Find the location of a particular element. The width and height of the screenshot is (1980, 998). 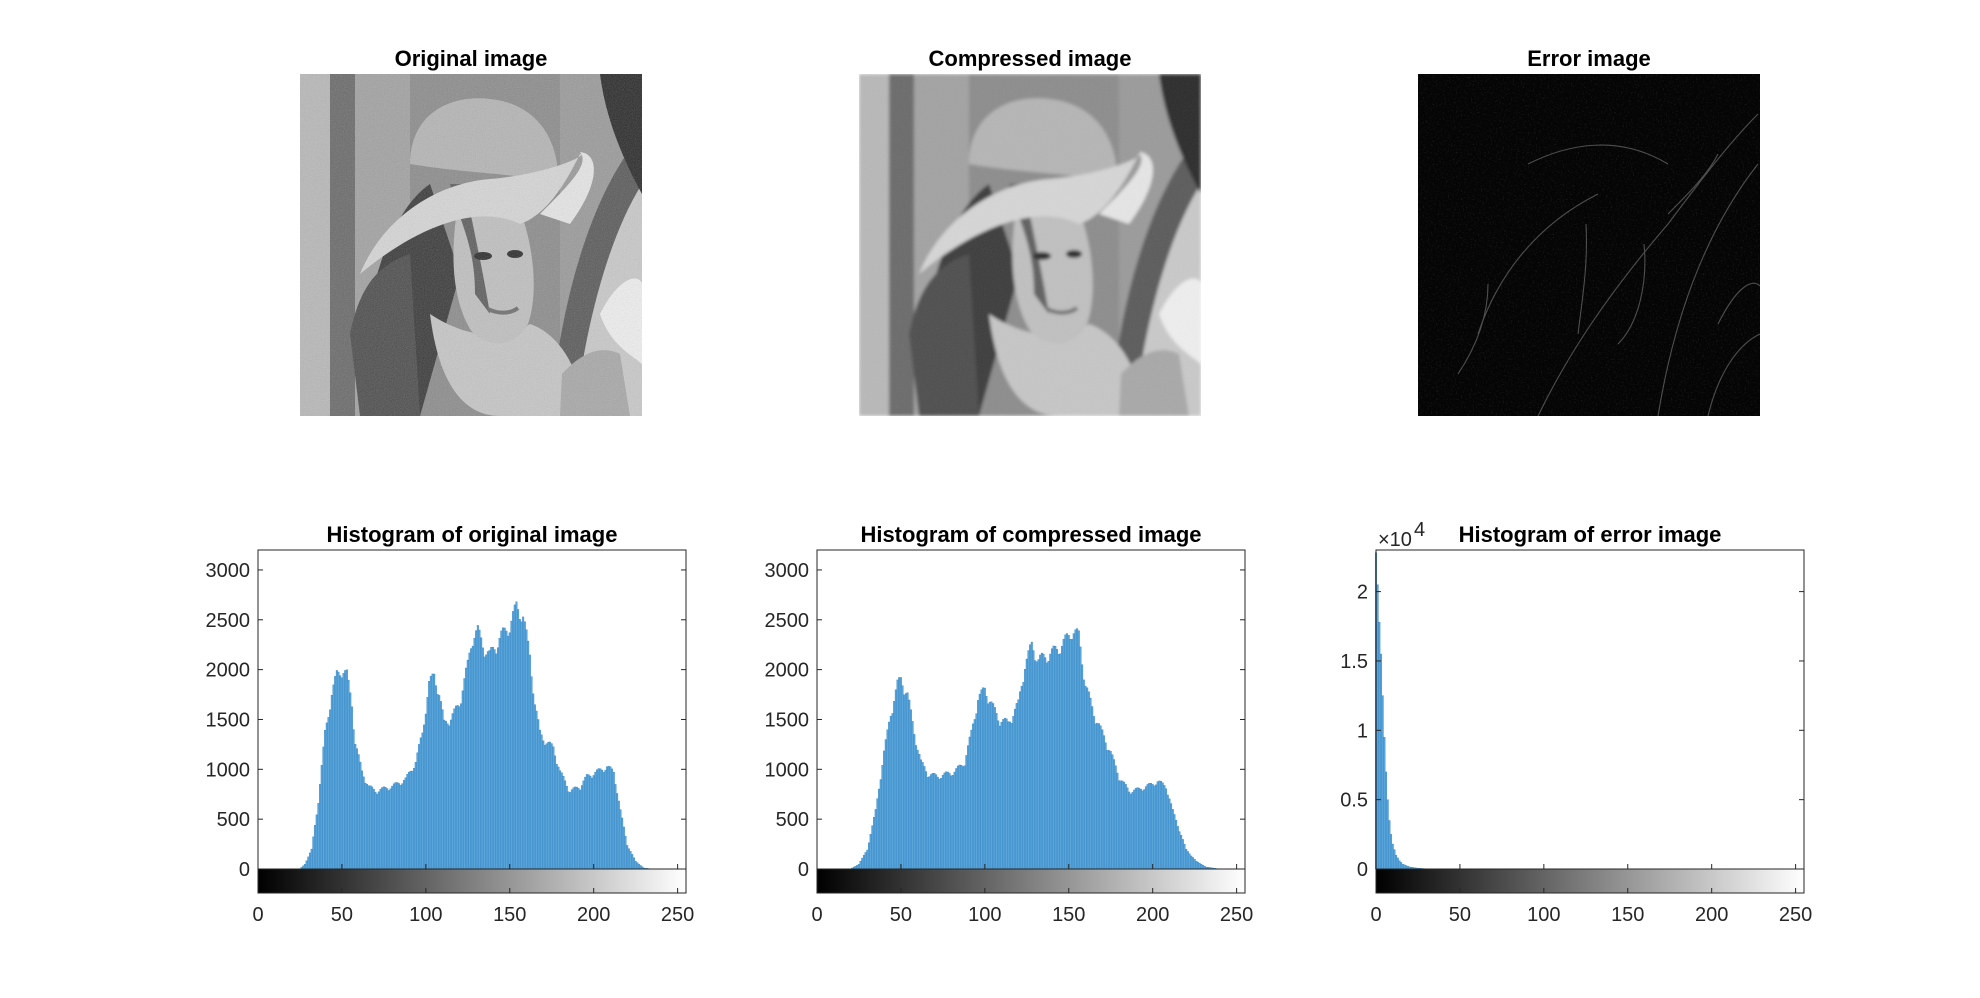

image-panel-original is located at coordinates (471, 245).